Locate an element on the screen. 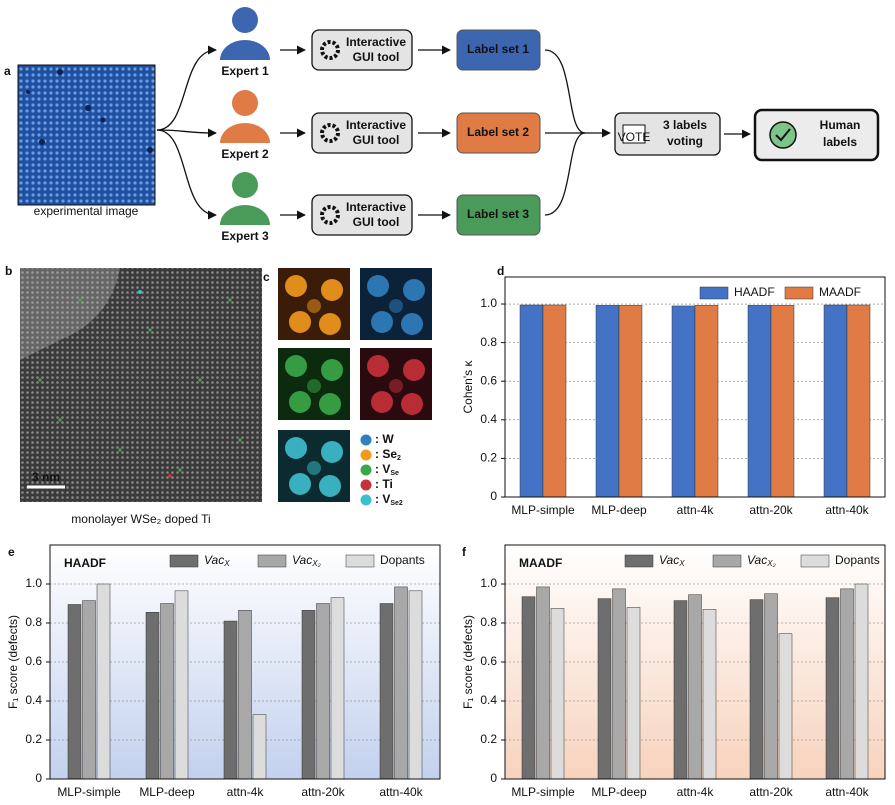 The image size is (895, 805). legend-label-main: Vac is located at coordinates (757, 560).